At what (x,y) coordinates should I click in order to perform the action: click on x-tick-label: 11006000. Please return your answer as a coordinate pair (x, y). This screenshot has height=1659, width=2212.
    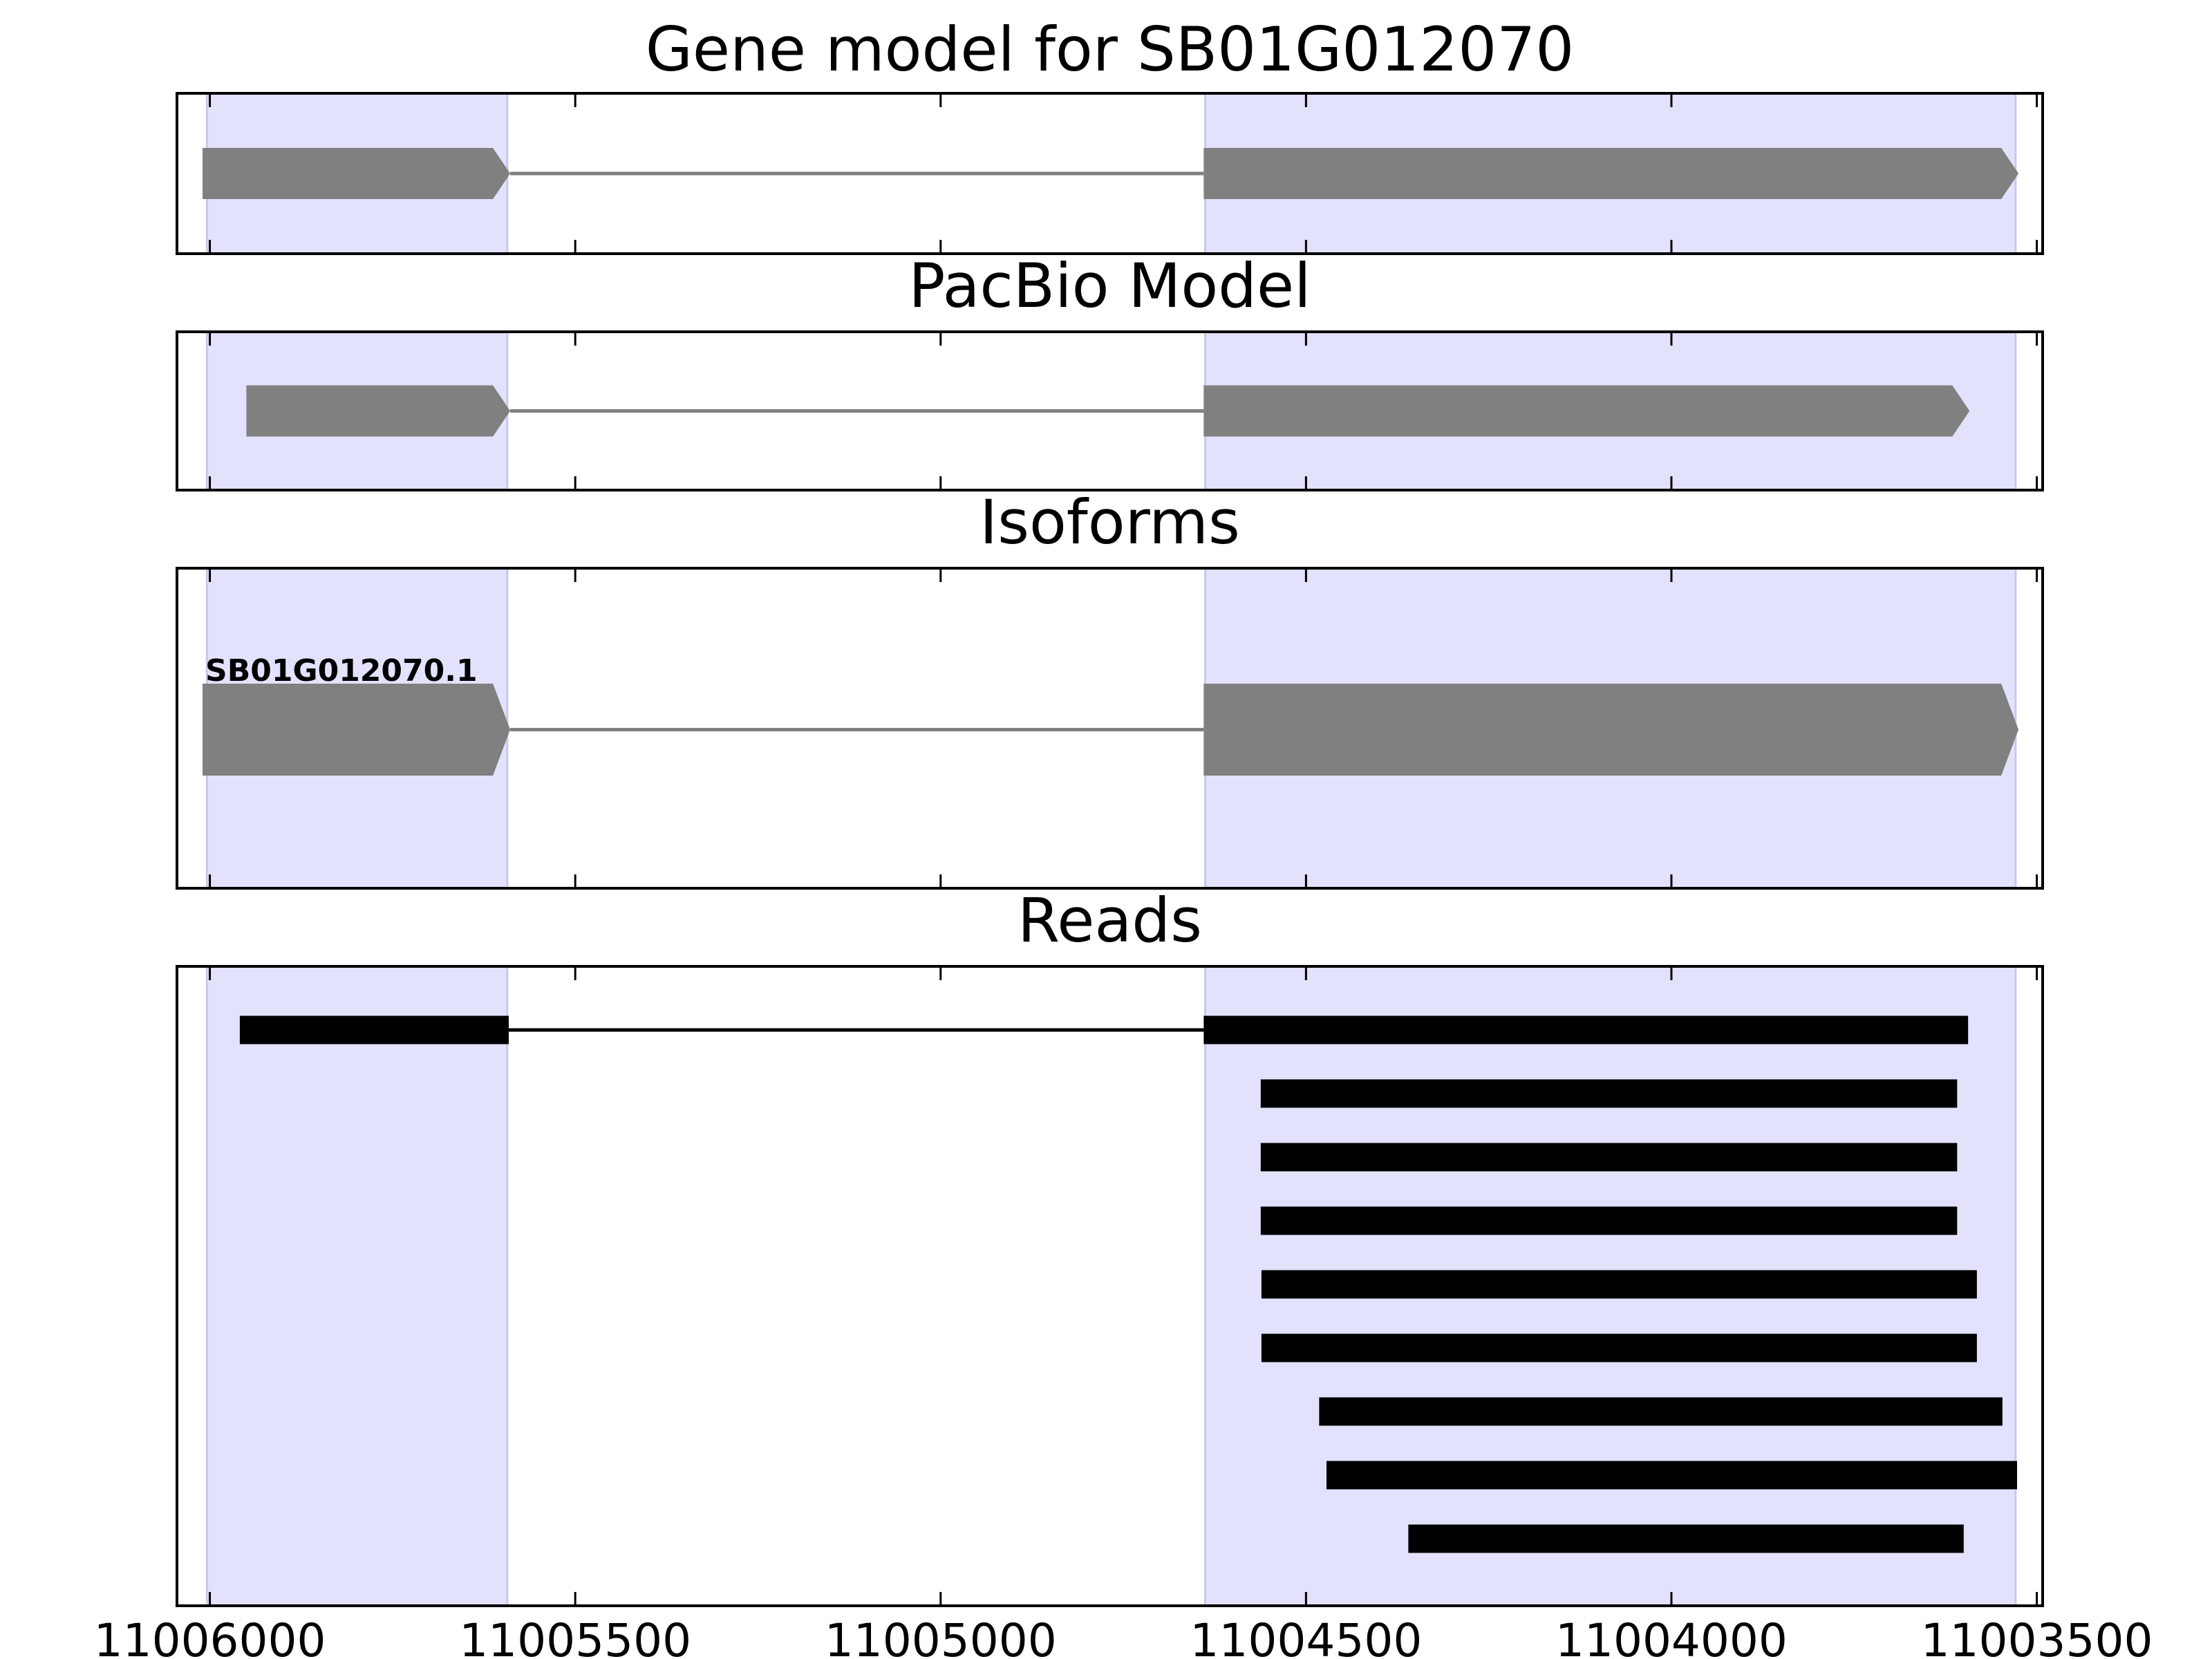
    Looking at the image, I should click on (210, 1637).